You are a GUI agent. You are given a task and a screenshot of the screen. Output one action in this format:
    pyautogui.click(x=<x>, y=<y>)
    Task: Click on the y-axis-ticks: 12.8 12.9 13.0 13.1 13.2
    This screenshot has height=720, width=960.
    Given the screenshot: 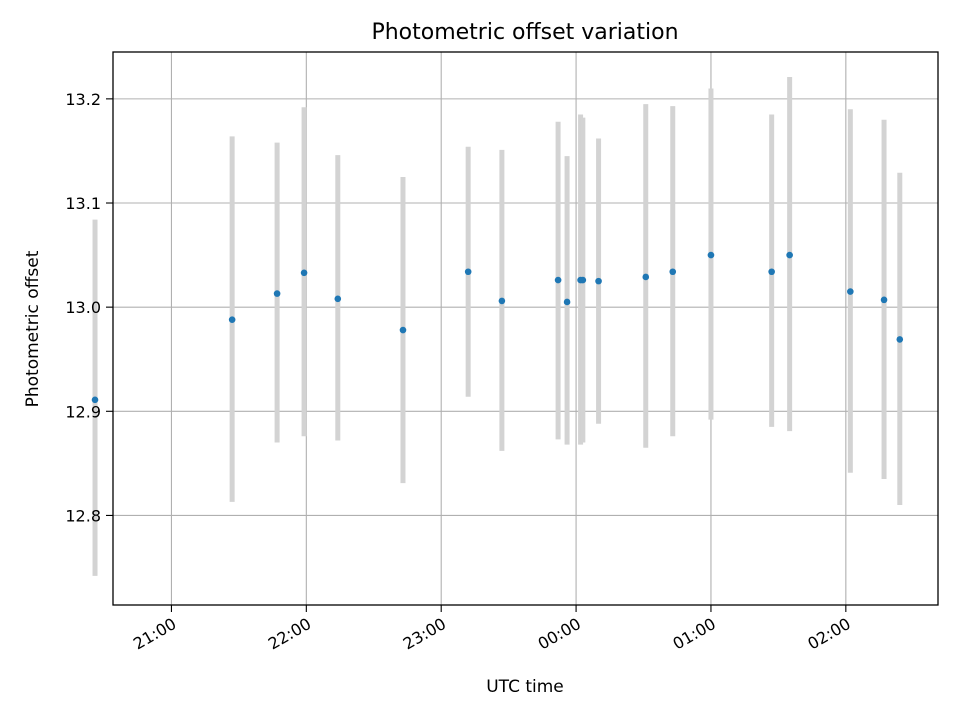 What is the action you would take?
    pyautogui.click(x=89, y=307)
    